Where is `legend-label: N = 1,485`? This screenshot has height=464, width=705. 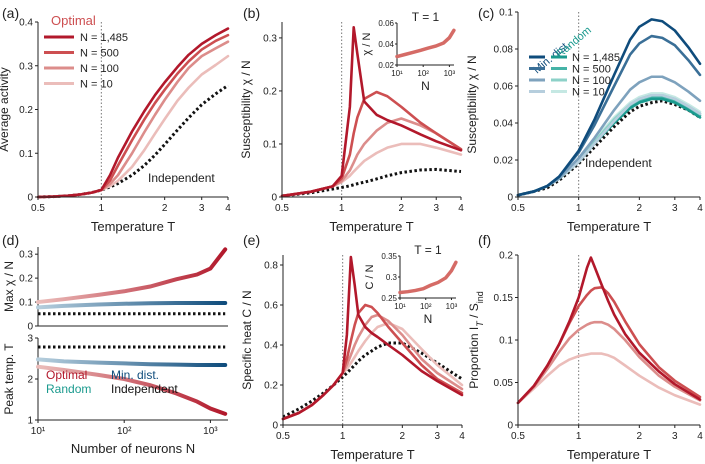 legend-label: N = 1,485 is located at coordinates (596, 58).